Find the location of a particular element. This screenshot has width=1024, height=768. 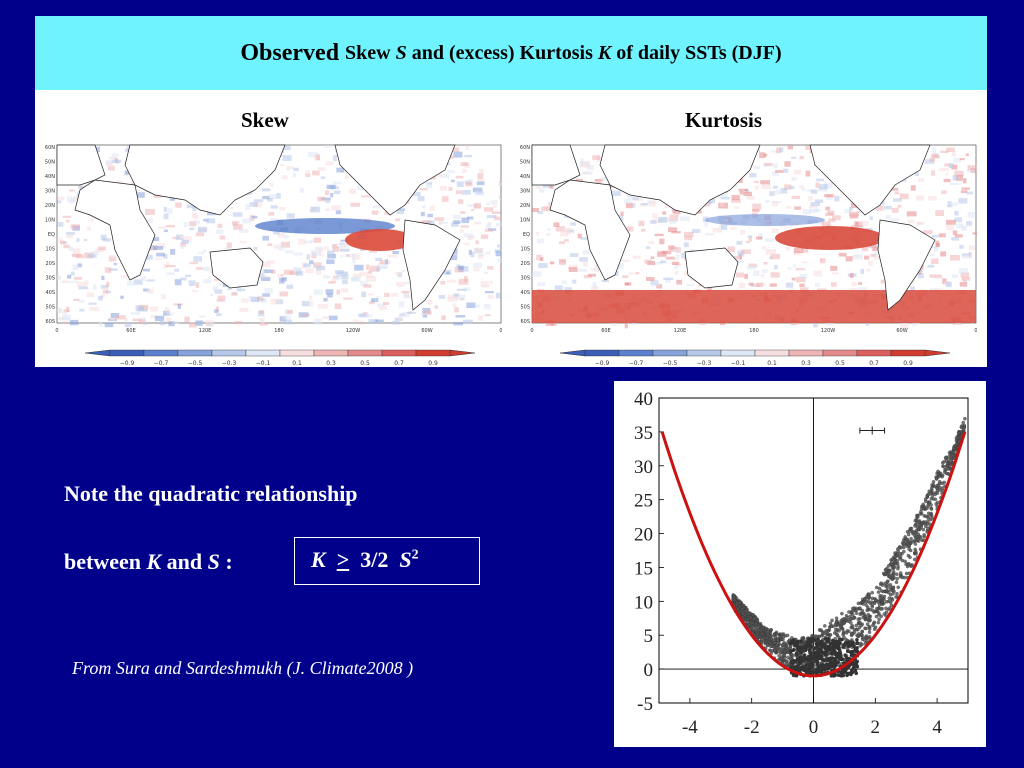

x-tick-label: 4 is located at coordinates (937, 727).